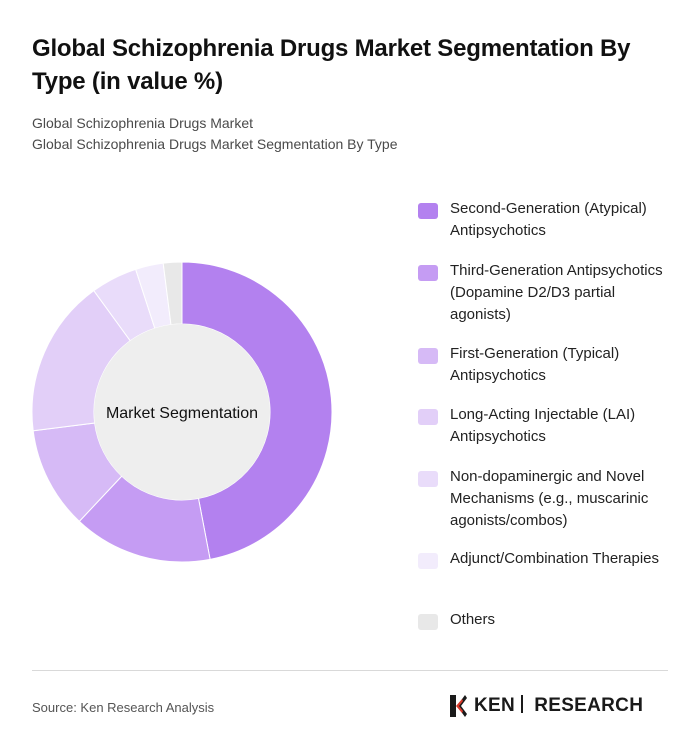  Describe the element at coordinates (458, 706) in the screenshot. I see `ken-logo-icon` at that location.